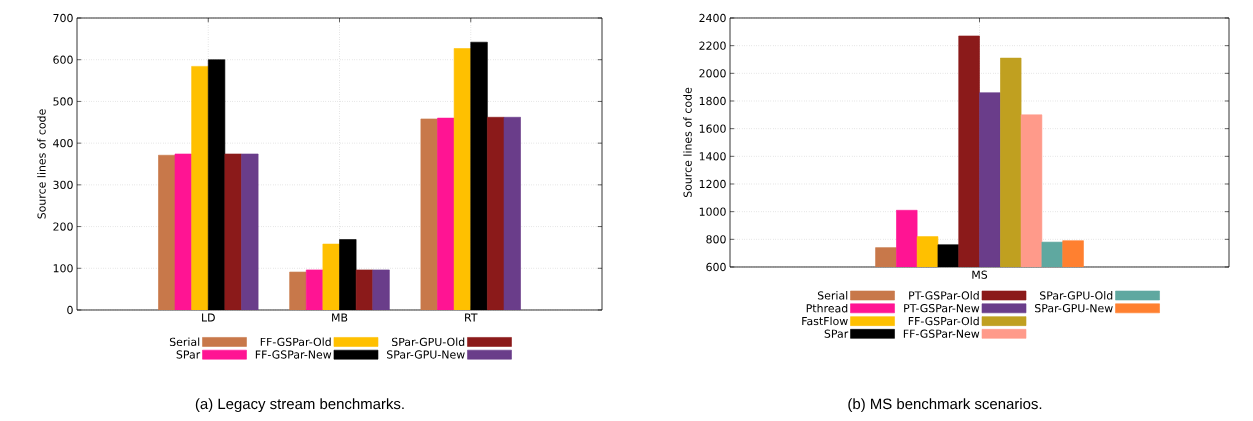  Describe the element at coordinates (712, 73) in the screenshot. I see `y-tick-label: 2000` at that location.